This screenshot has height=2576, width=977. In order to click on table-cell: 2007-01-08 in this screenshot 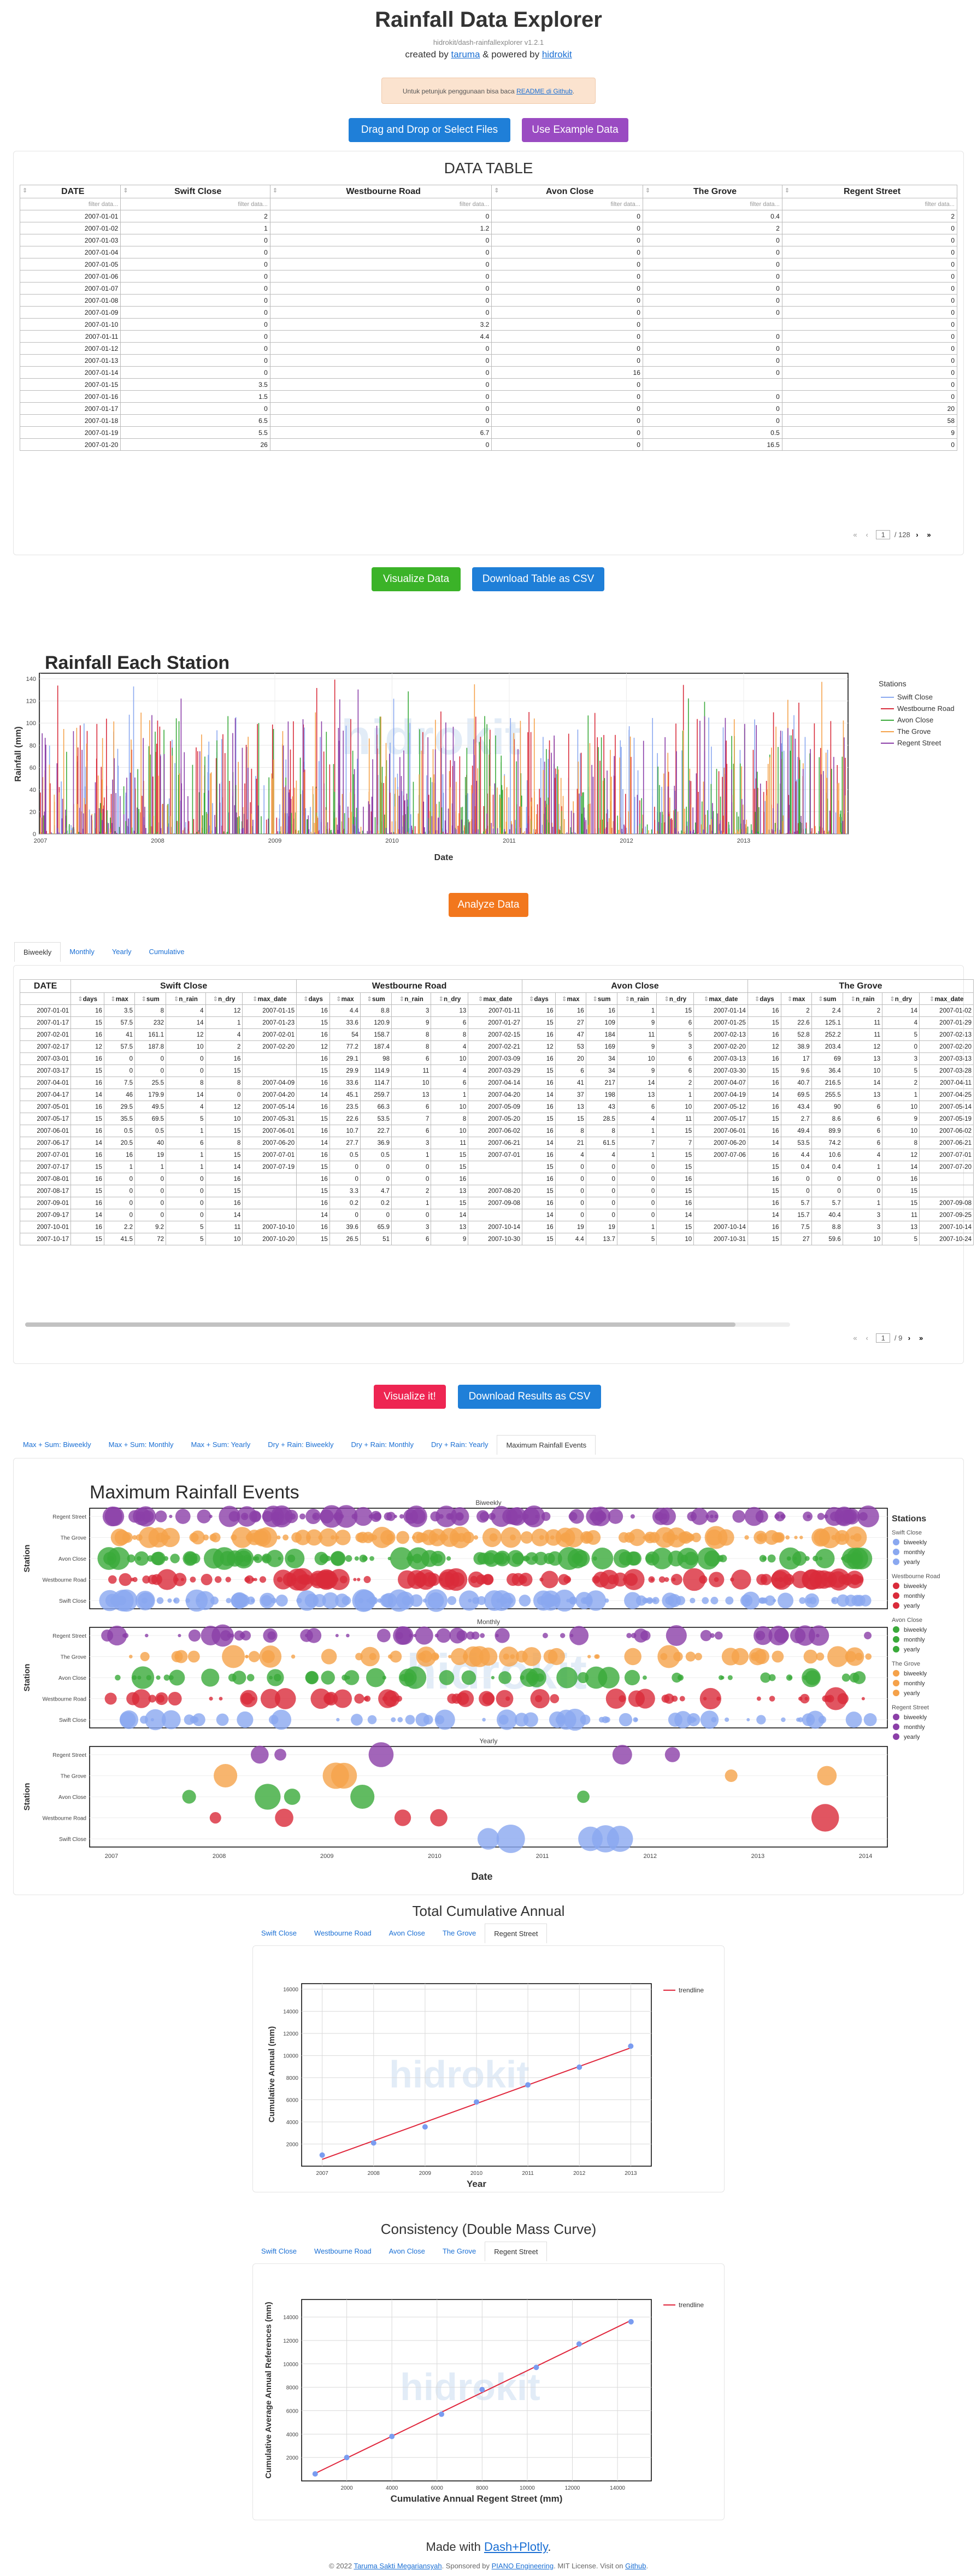, I will do `click(70, 301)`.